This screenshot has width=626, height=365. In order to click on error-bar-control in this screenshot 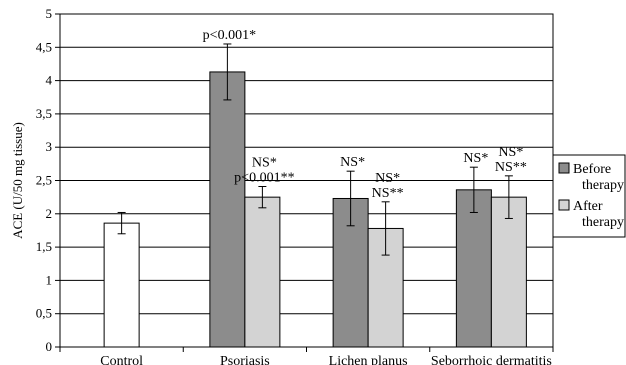, I will do `click(121, 223)`.